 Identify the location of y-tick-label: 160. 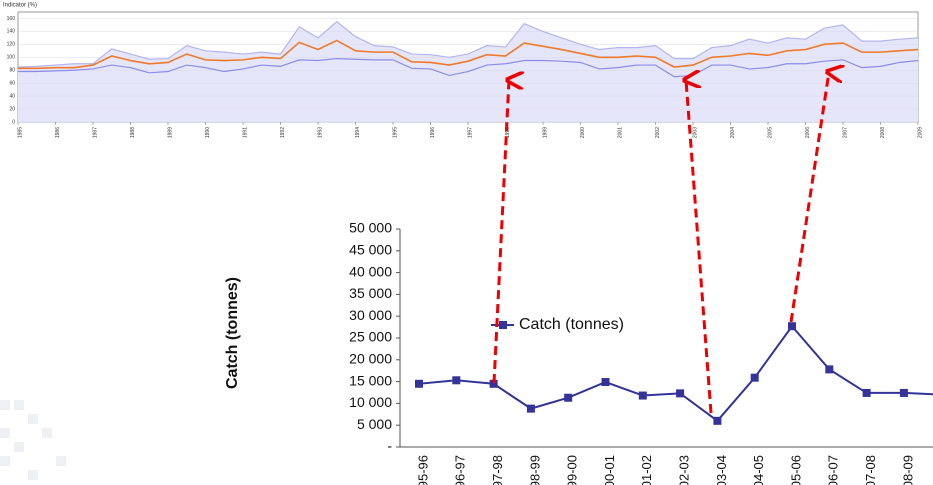
(11, 19).